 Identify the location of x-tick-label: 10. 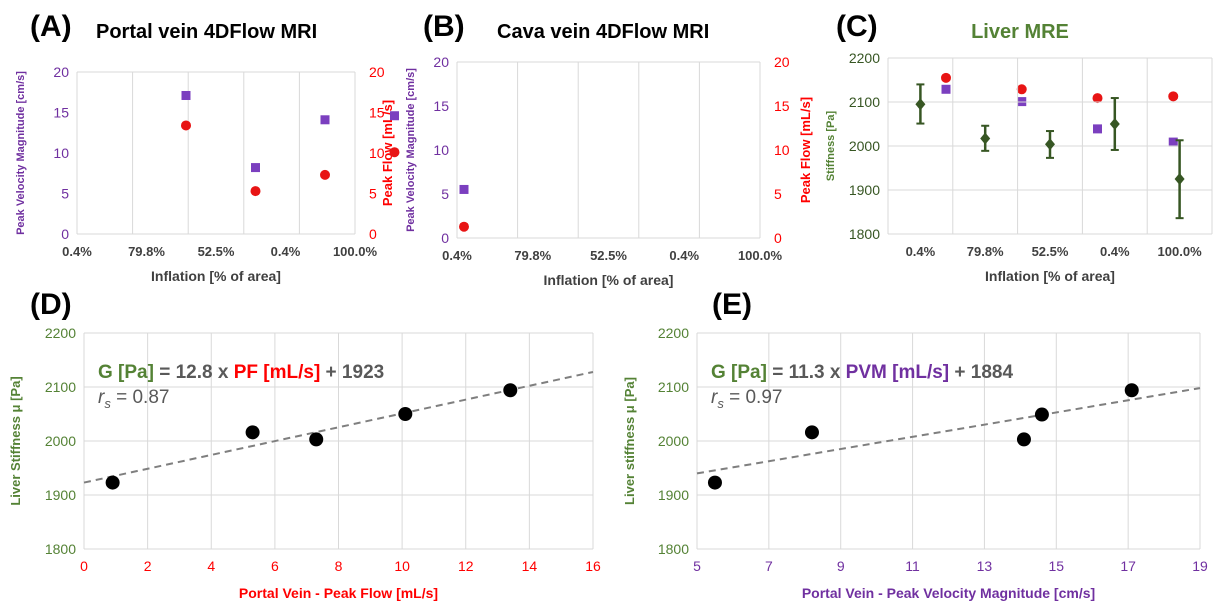
(402, 566).